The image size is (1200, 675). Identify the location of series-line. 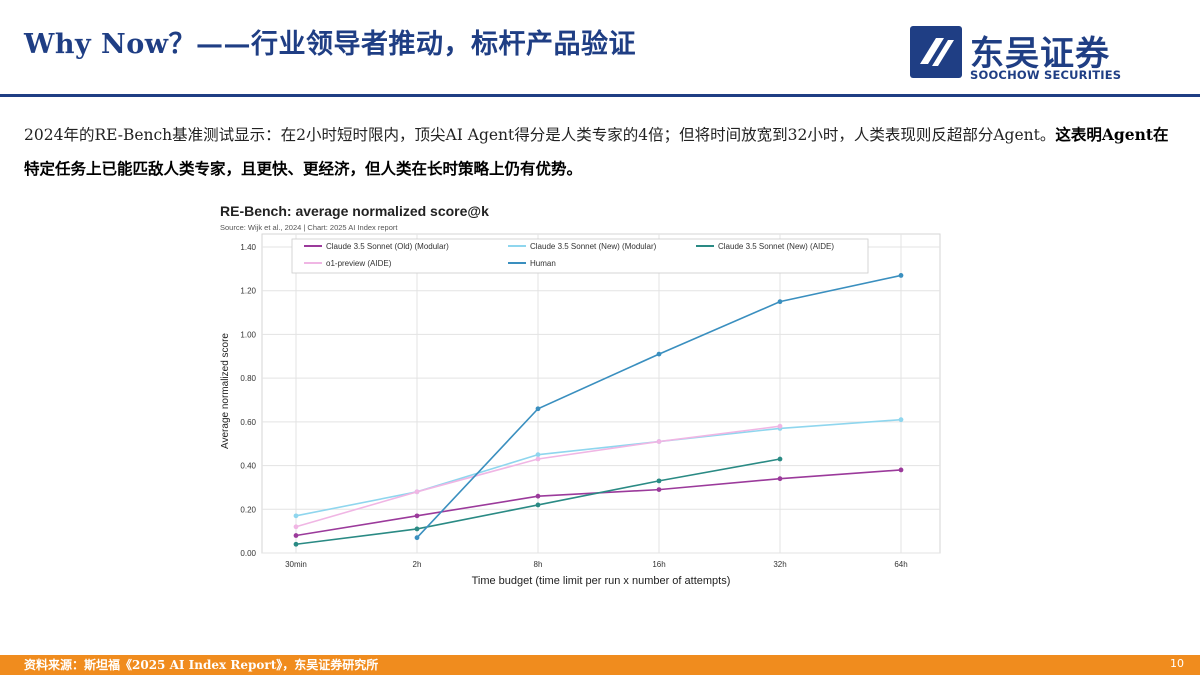
(598, 467).